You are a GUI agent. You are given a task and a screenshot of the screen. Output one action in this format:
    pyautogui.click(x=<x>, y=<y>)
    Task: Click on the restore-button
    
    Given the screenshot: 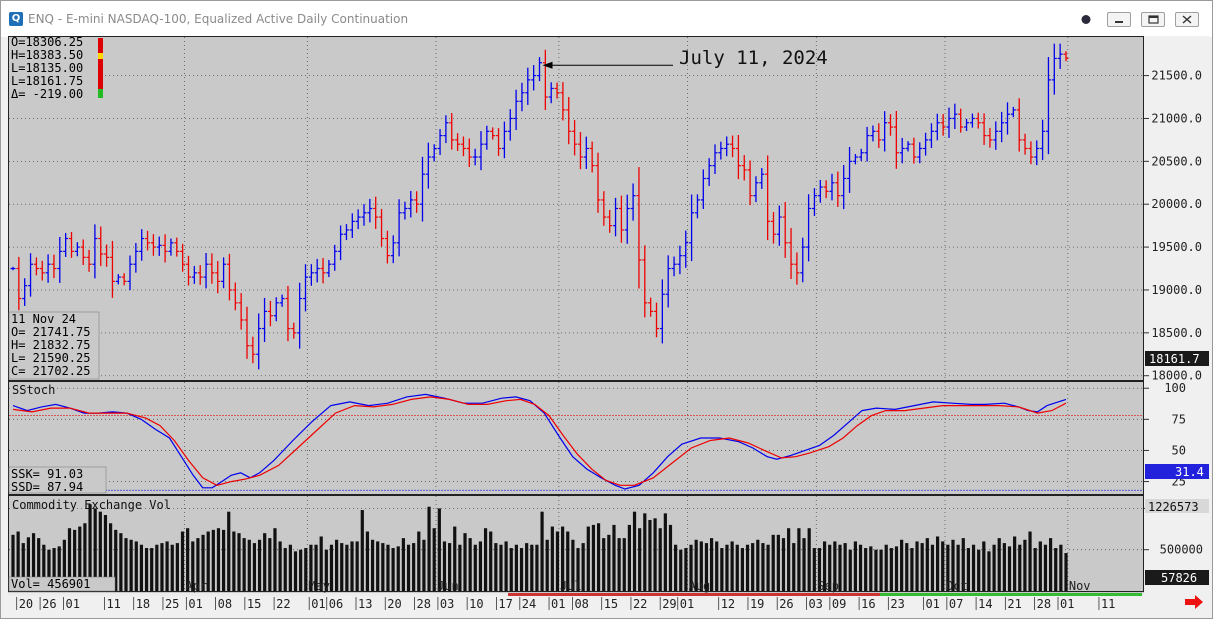 What is the action you would take?
    pyautogui.click(x=1153, y=19)
    